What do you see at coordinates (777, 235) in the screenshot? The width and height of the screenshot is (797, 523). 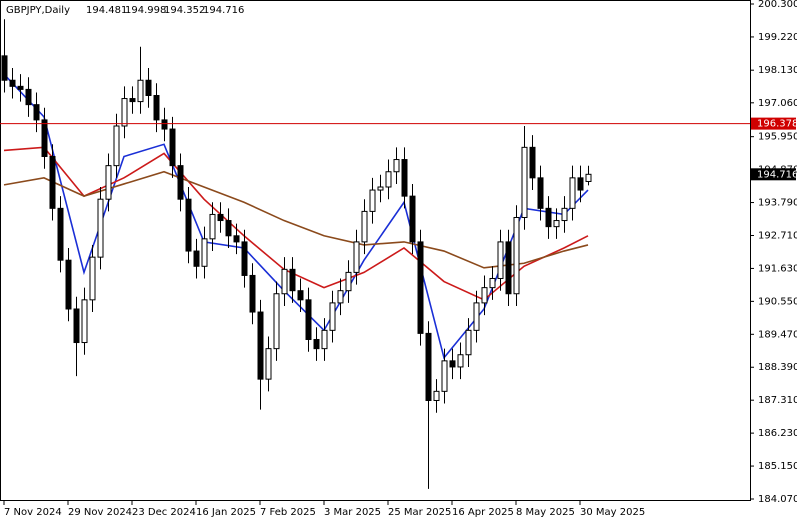 I see `y-tick-label: 192.710` at bounding box center [777, 235].